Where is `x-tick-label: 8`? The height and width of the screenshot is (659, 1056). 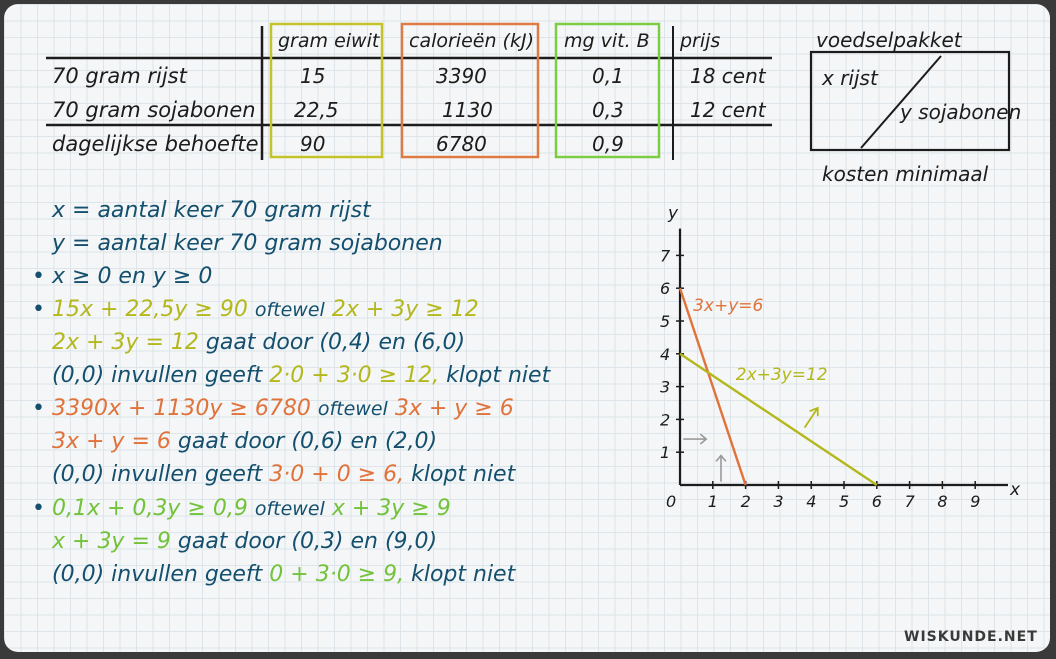 x-tick-label: 8 is located at coordinates (942, 501).